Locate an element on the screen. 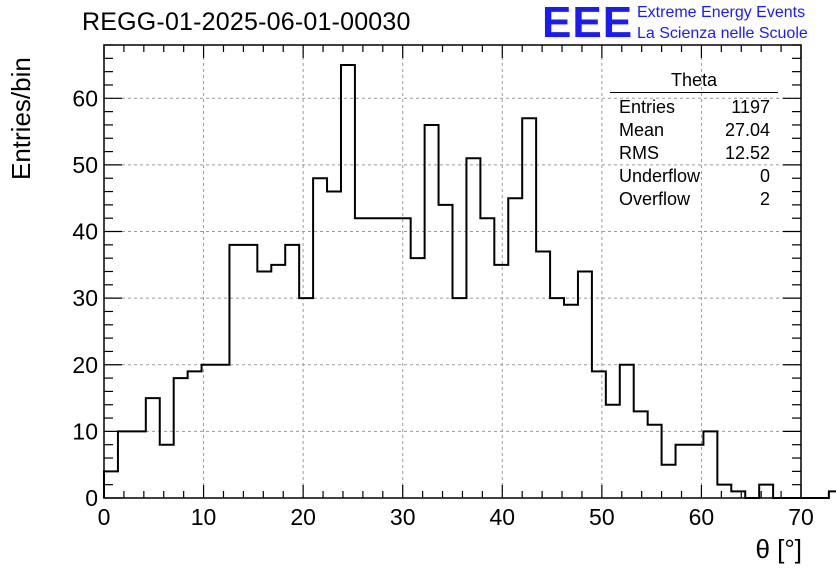 Image resolution: width=836 pixels, height=572 pixels. stats-value: 12.52 is located at coordinates (747, 153).